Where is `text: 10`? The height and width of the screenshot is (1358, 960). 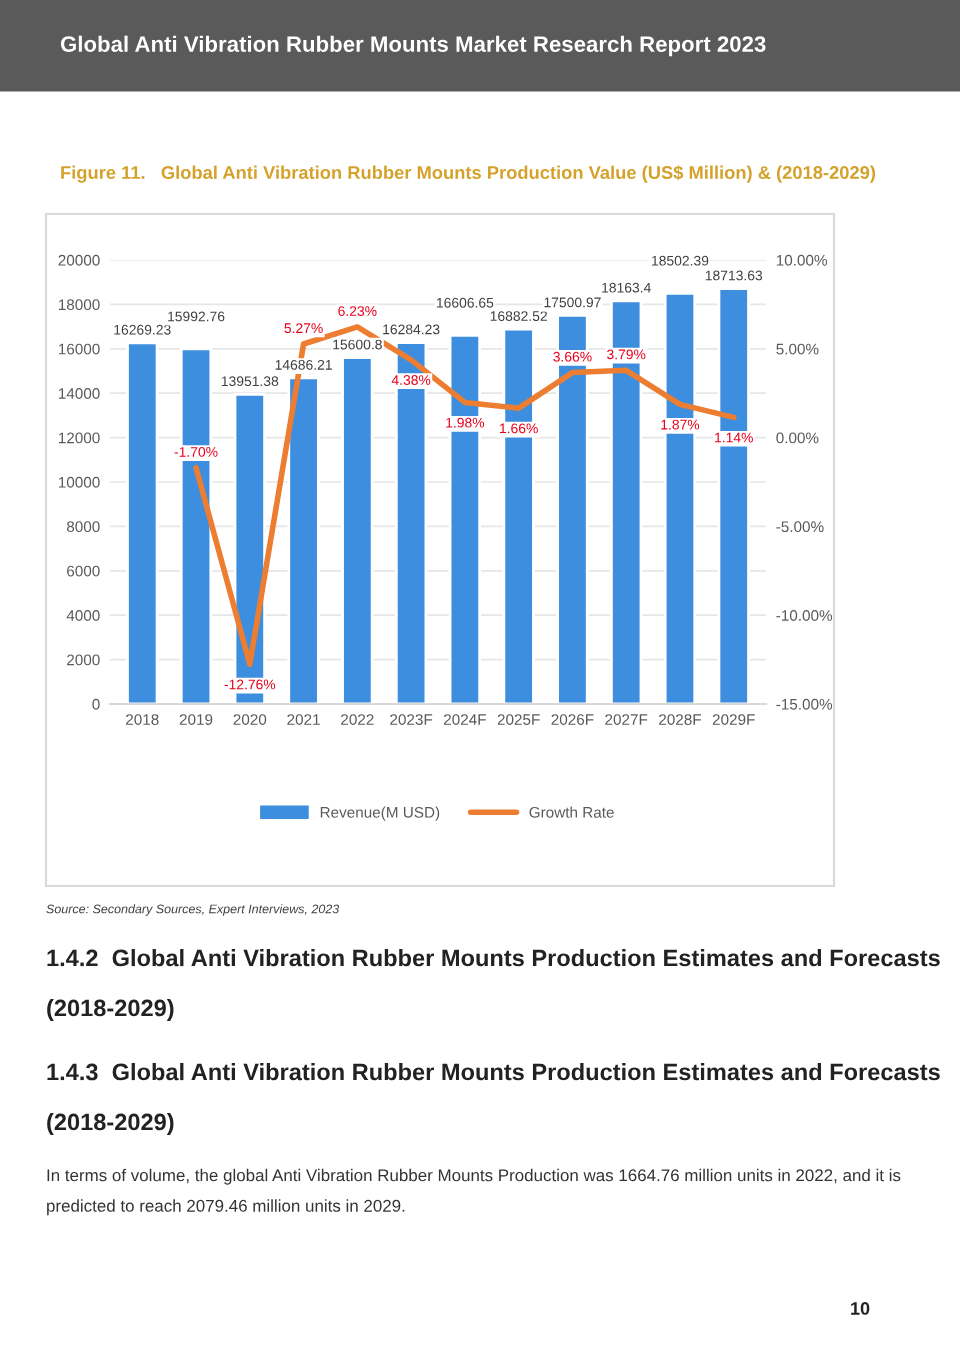
text: 10 is located at coordinates (860, 1308).